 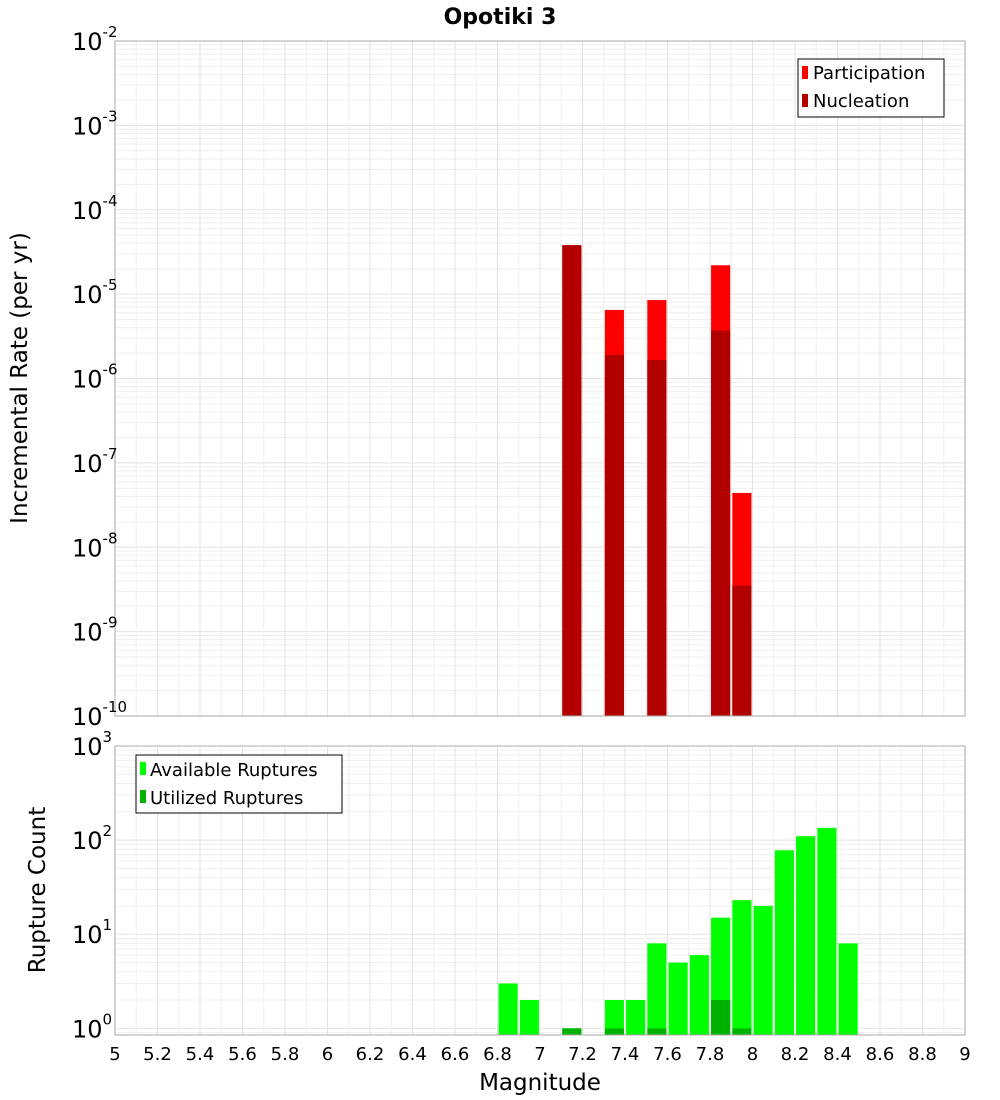 What do you see at coordinates (752, 1054) in the screenshot?
I see `x-tick-label: 8` at bounding box center [752, 1054].